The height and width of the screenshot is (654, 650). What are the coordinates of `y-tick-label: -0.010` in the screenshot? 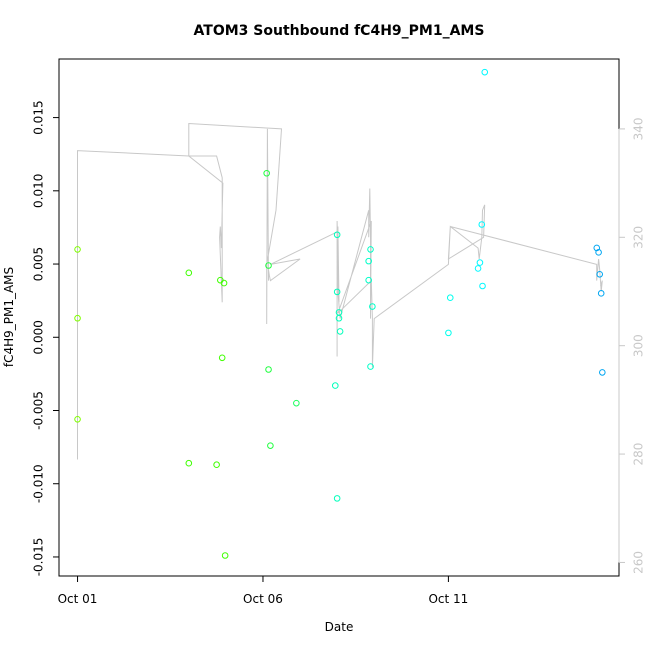 It's located at (39, 483).